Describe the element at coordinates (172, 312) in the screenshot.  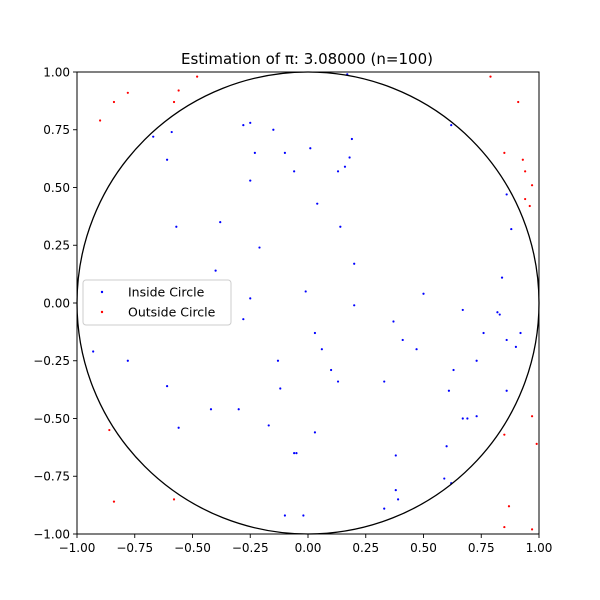
I see `legend-label-outside: Outside Circle` at that location.